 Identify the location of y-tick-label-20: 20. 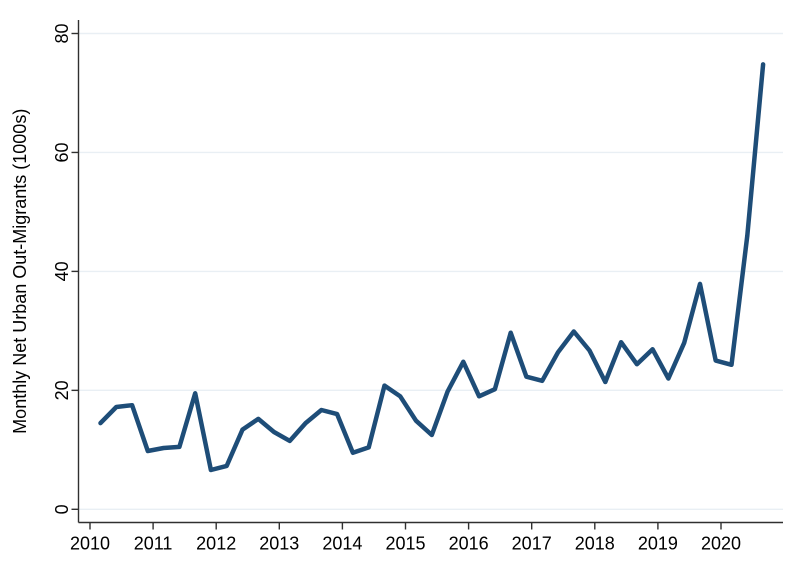
(62, 390).